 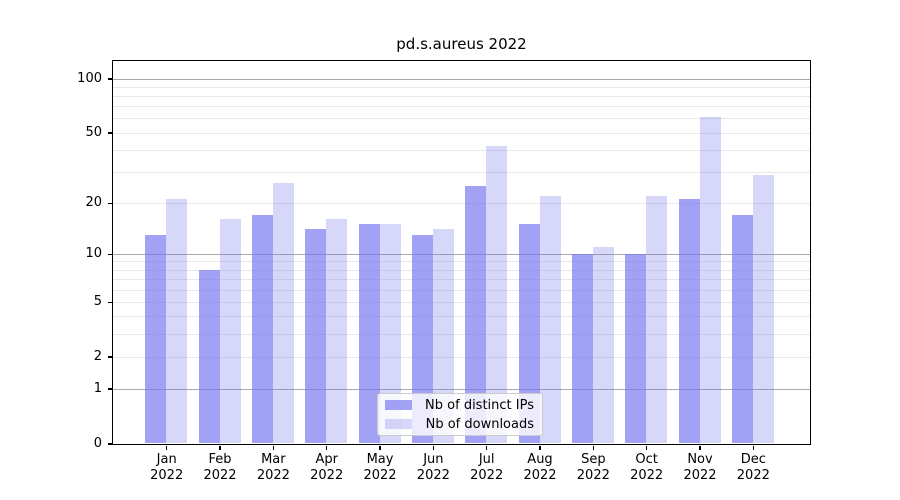 I want to click on bar-downloads-jun, so click(x=443, y=336).